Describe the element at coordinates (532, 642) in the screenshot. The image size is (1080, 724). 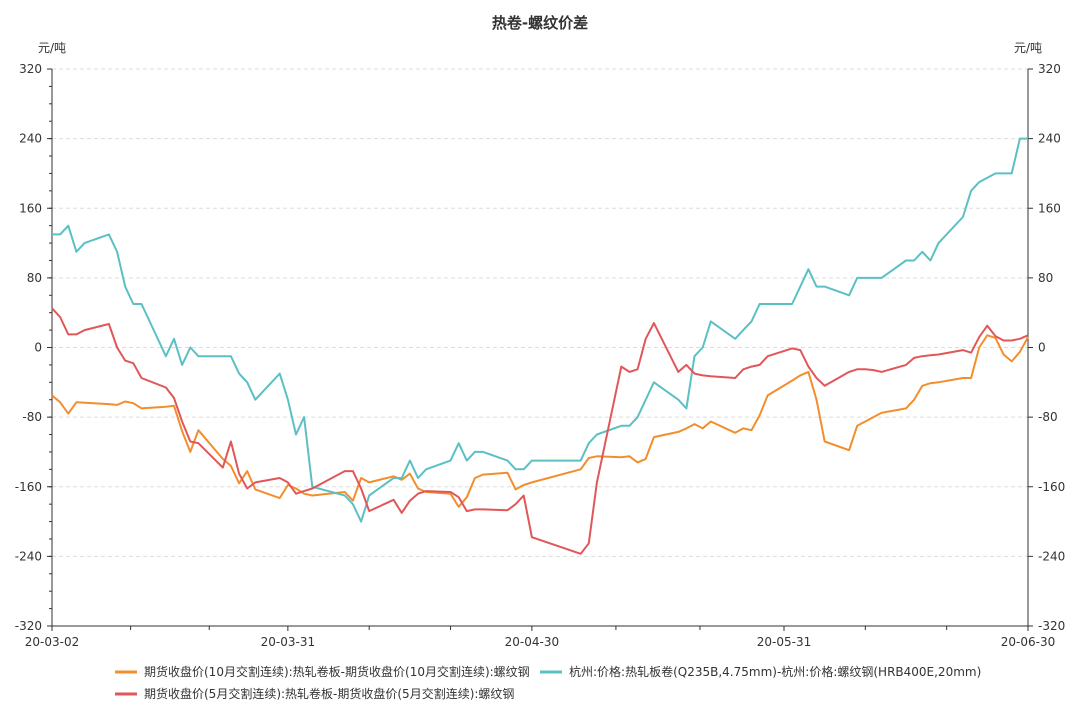
I see `x-tick-label: 20-04-30` at that location.